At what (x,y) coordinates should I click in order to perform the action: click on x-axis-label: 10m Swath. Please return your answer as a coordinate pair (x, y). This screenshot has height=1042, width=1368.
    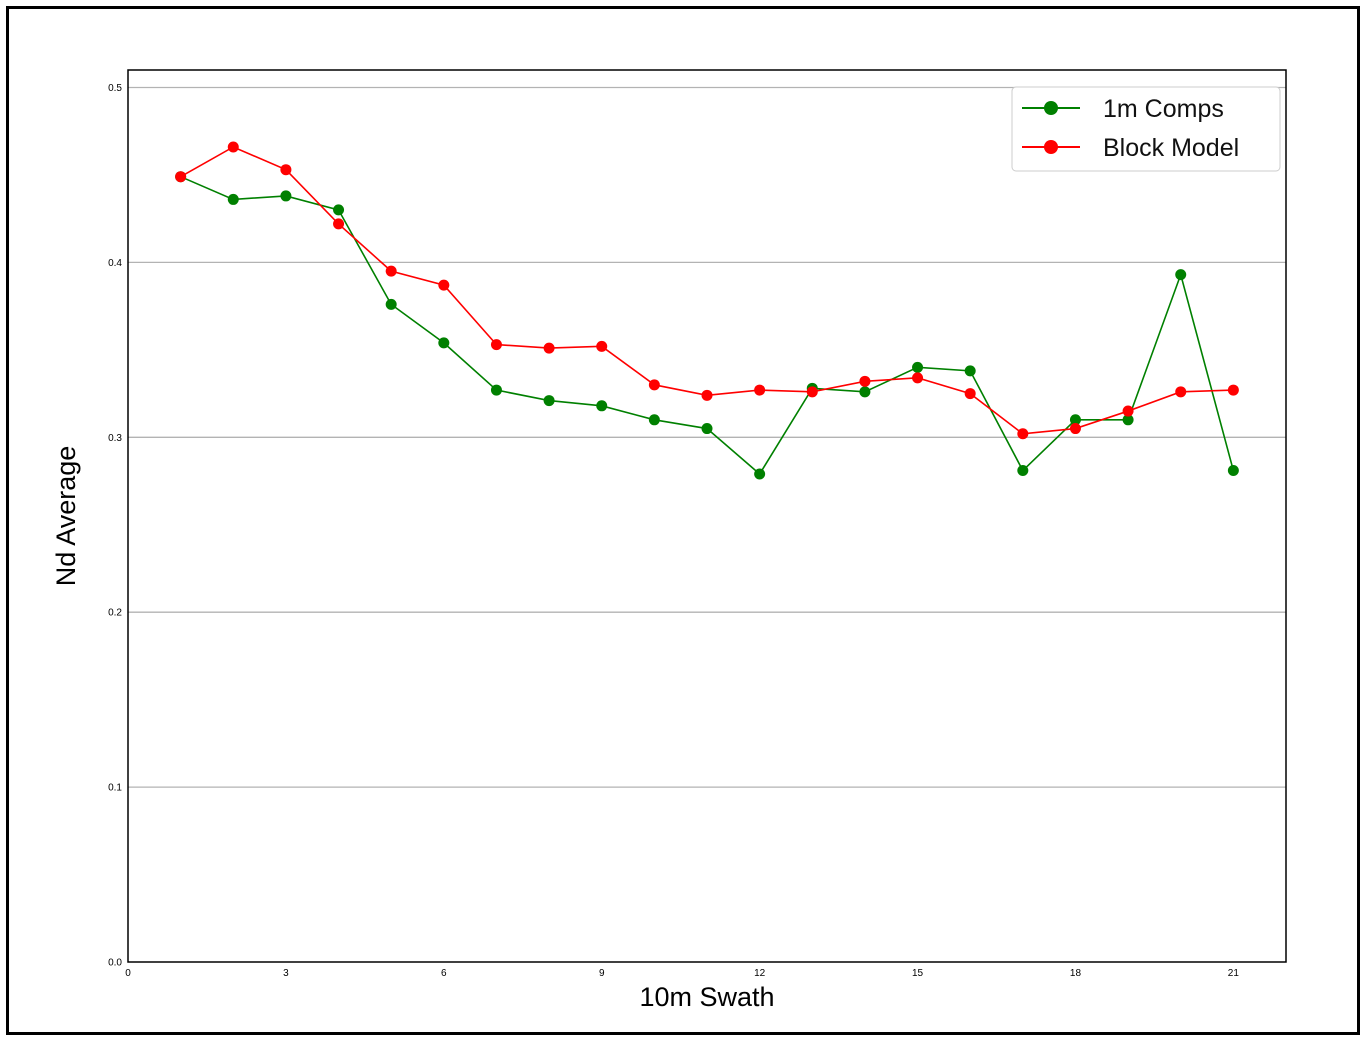
    Looking at the image, I should click on (706, 997).